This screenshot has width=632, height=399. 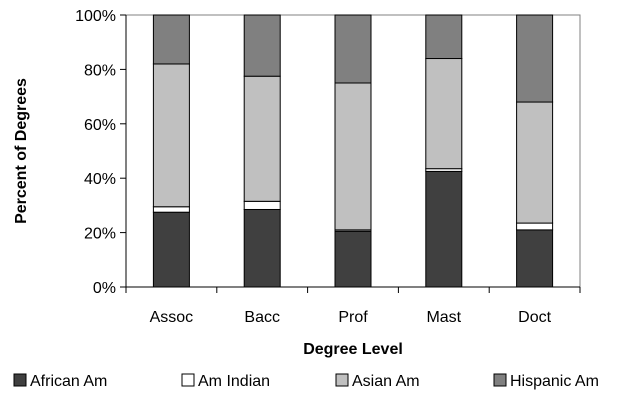 I want to click on bar-segment-assoc-hispanic-am, so click(x=171, y=39).